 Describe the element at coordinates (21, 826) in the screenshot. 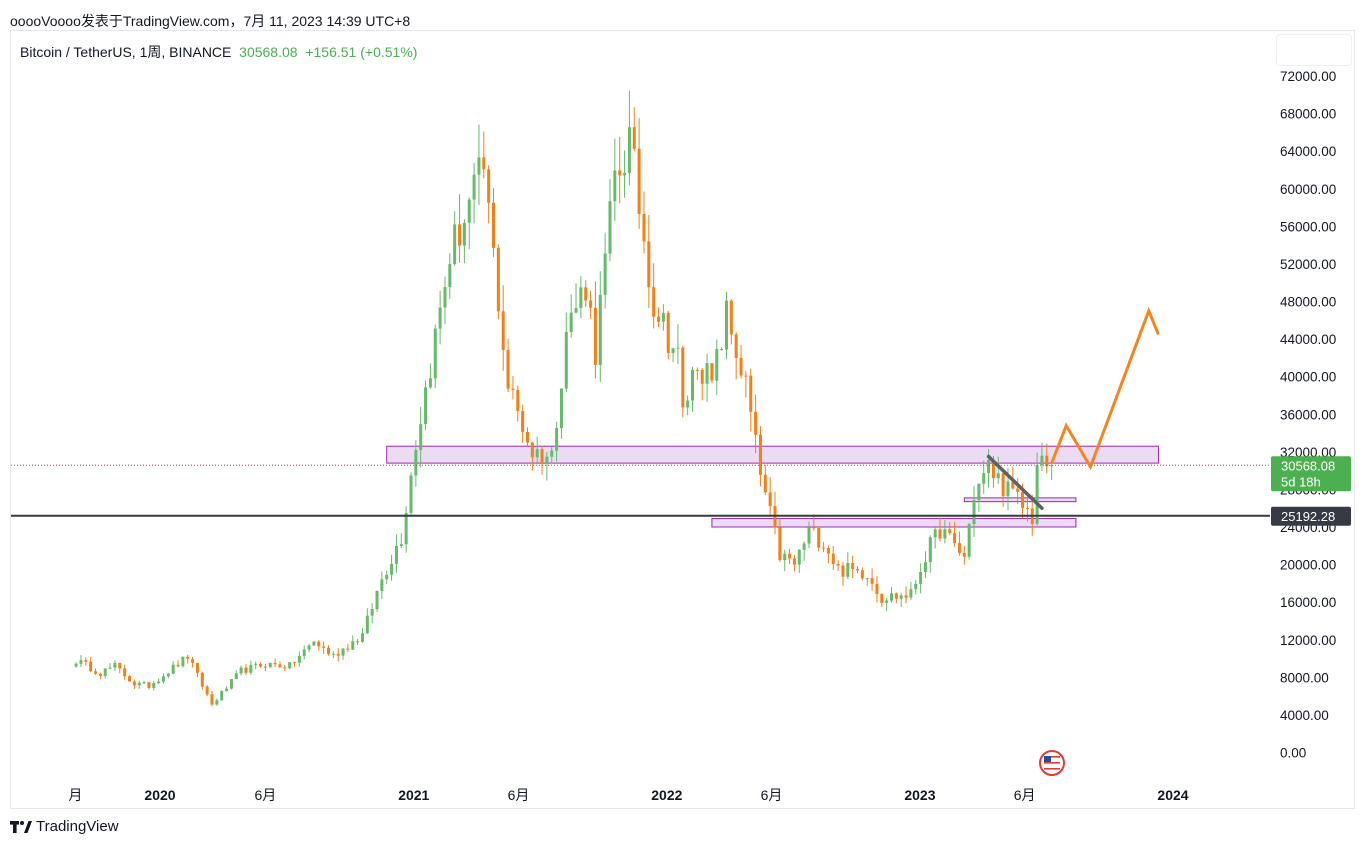

I see `tradingview-logo-icon` at that location.